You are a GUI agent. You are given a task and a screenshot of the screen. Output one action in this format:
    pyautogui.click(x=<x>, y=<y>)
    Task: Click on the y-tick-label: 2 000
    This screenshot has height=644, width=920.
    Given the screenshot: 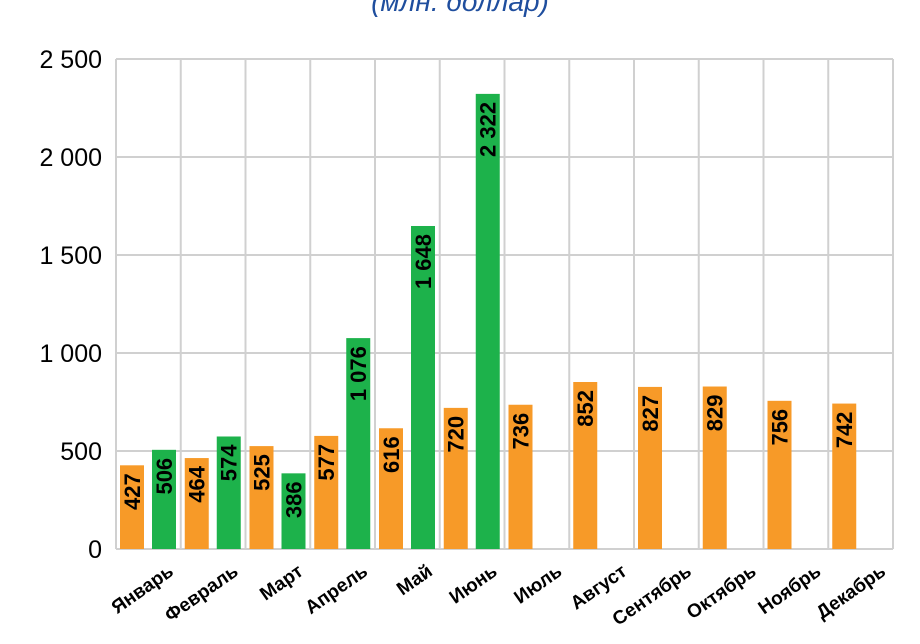 What is the action you would take?
    pyautogui.click(x=70, y=158)
    